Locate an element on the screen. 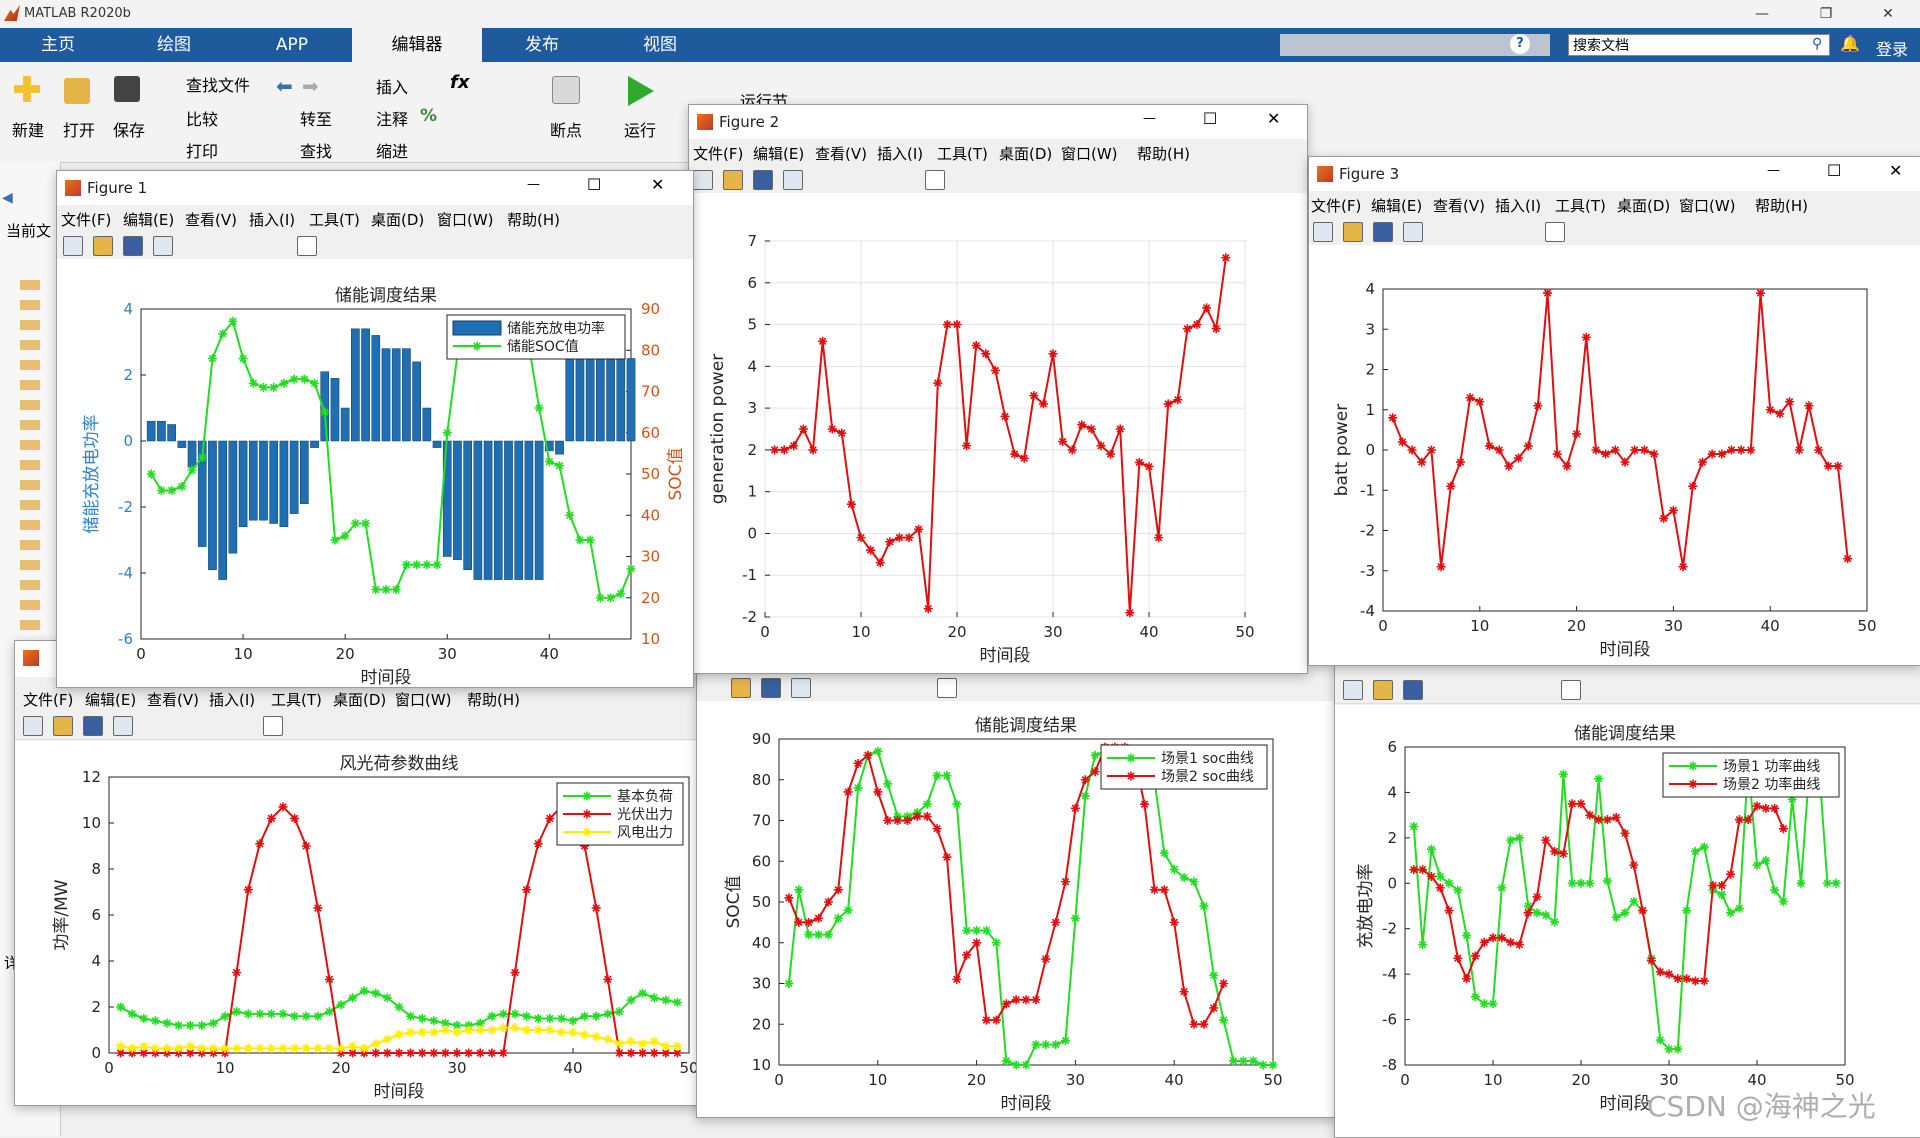 The image size is (1920, 1138). insert-button: 插入 is located at coordinates (392, 87).